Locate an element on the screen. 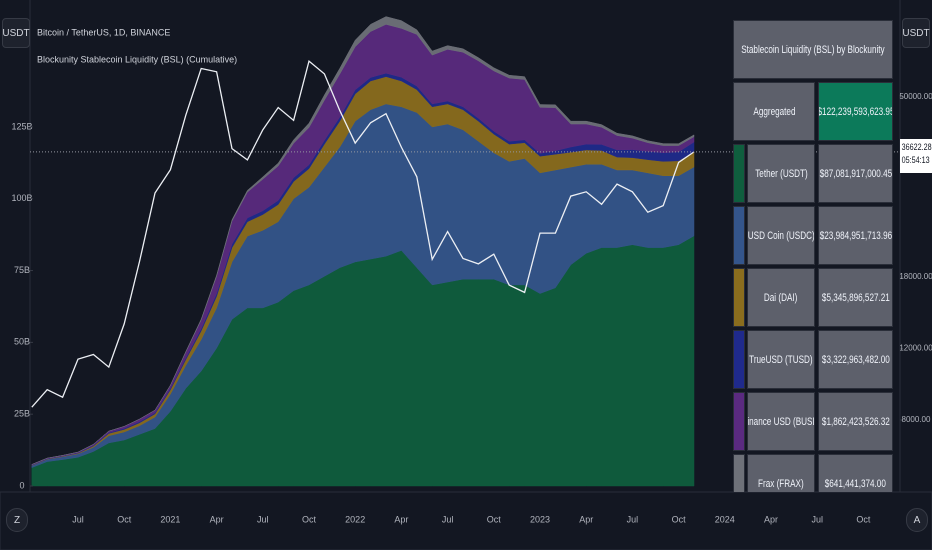 This screenshot has height=550, width=932. row-label-text: Binance USD (BUSD) is located at coordinates (780, 421).